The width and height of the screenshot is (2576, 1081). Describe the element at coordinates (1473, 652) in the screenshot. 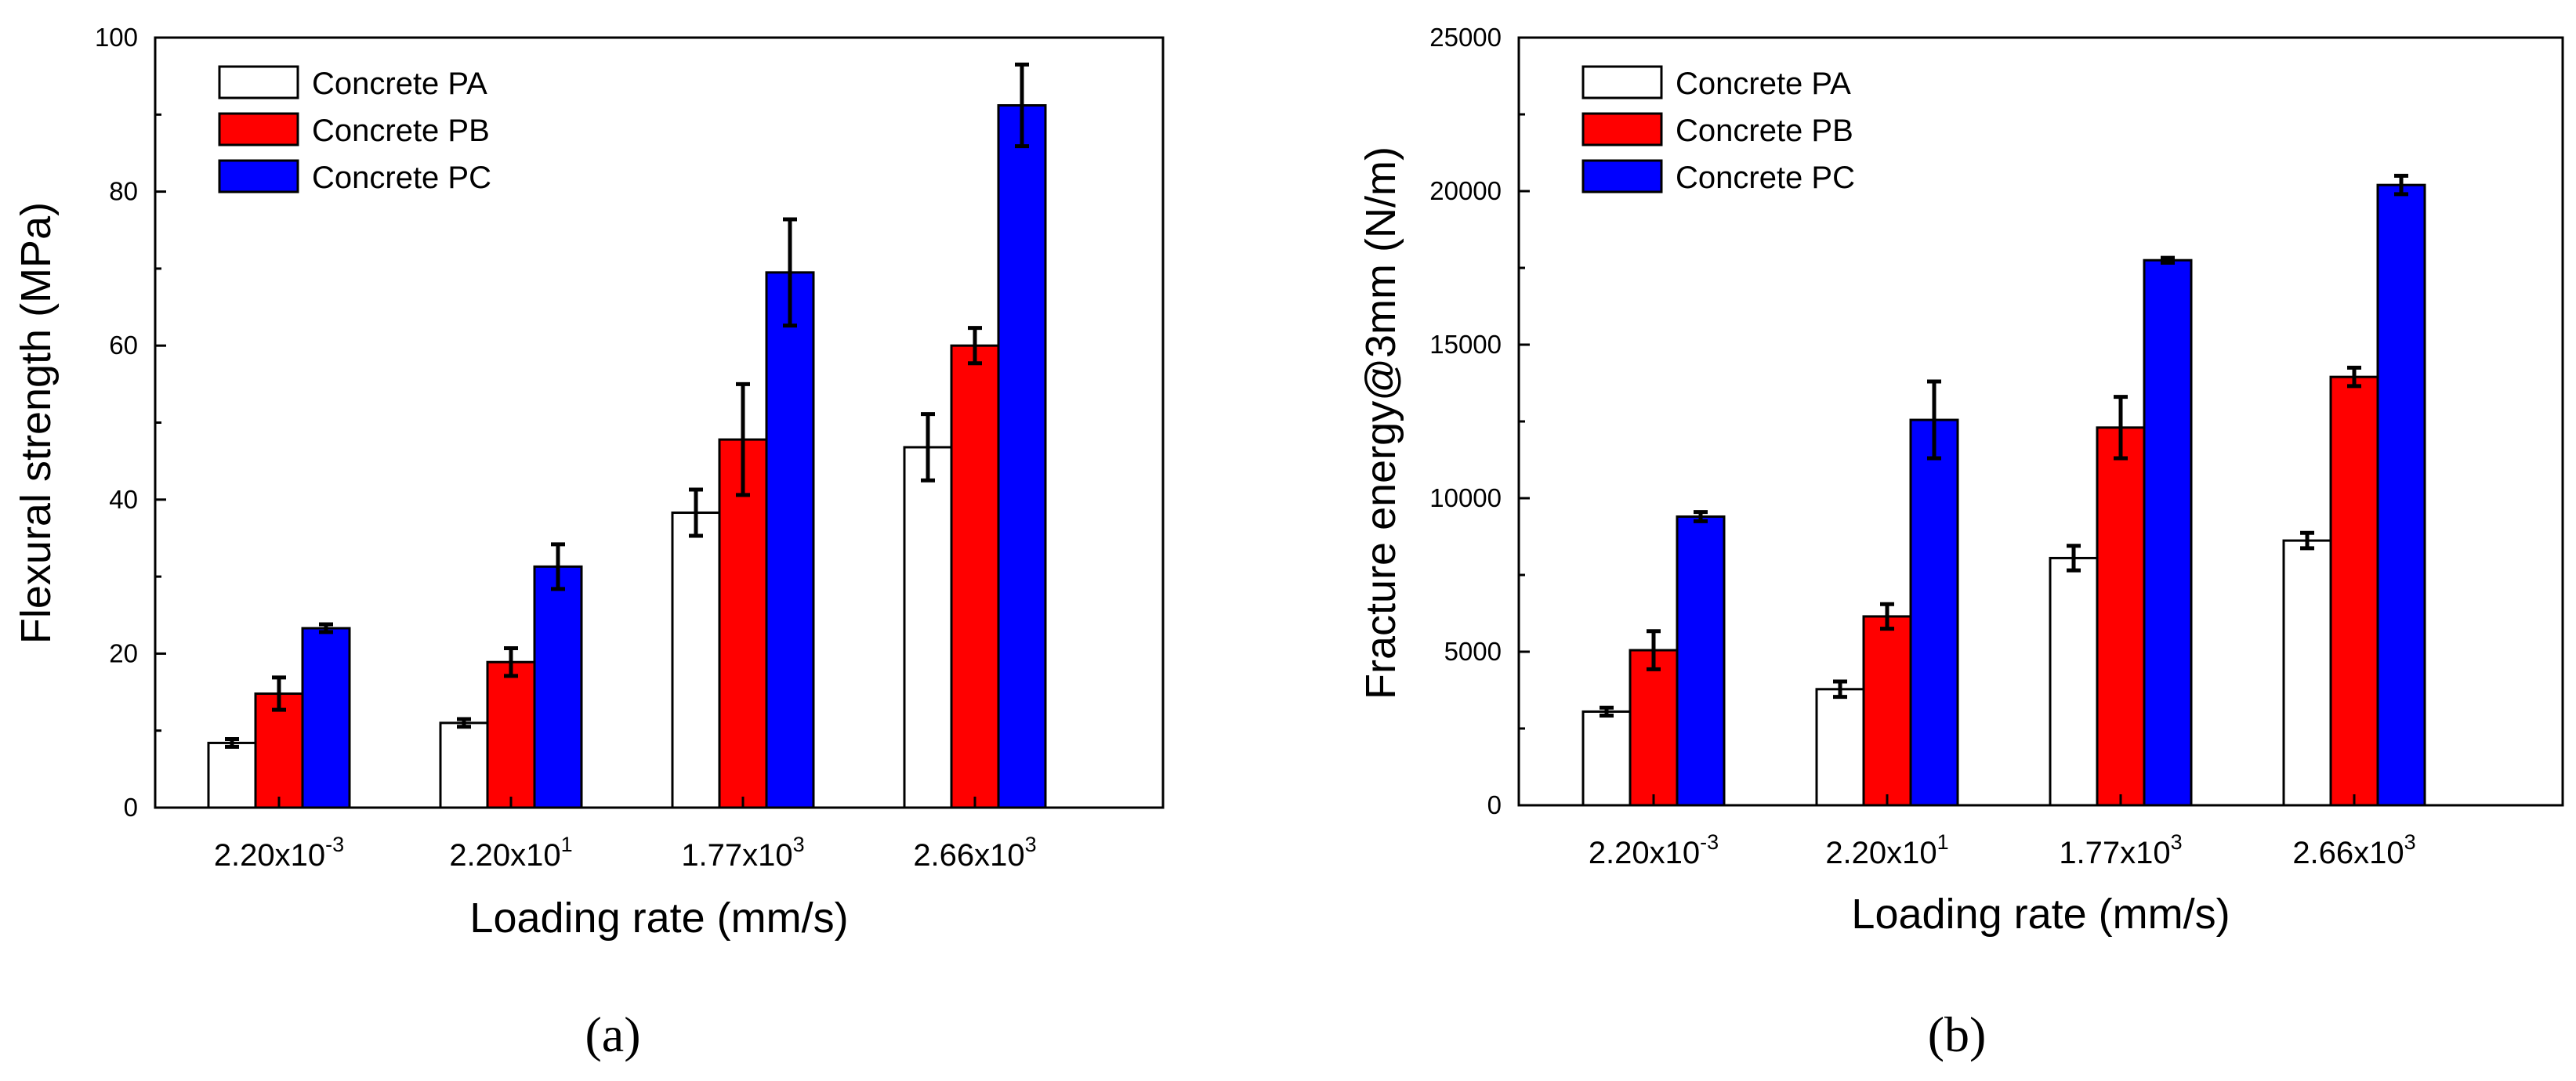

I see `y-tick-label: 5000` at that location.